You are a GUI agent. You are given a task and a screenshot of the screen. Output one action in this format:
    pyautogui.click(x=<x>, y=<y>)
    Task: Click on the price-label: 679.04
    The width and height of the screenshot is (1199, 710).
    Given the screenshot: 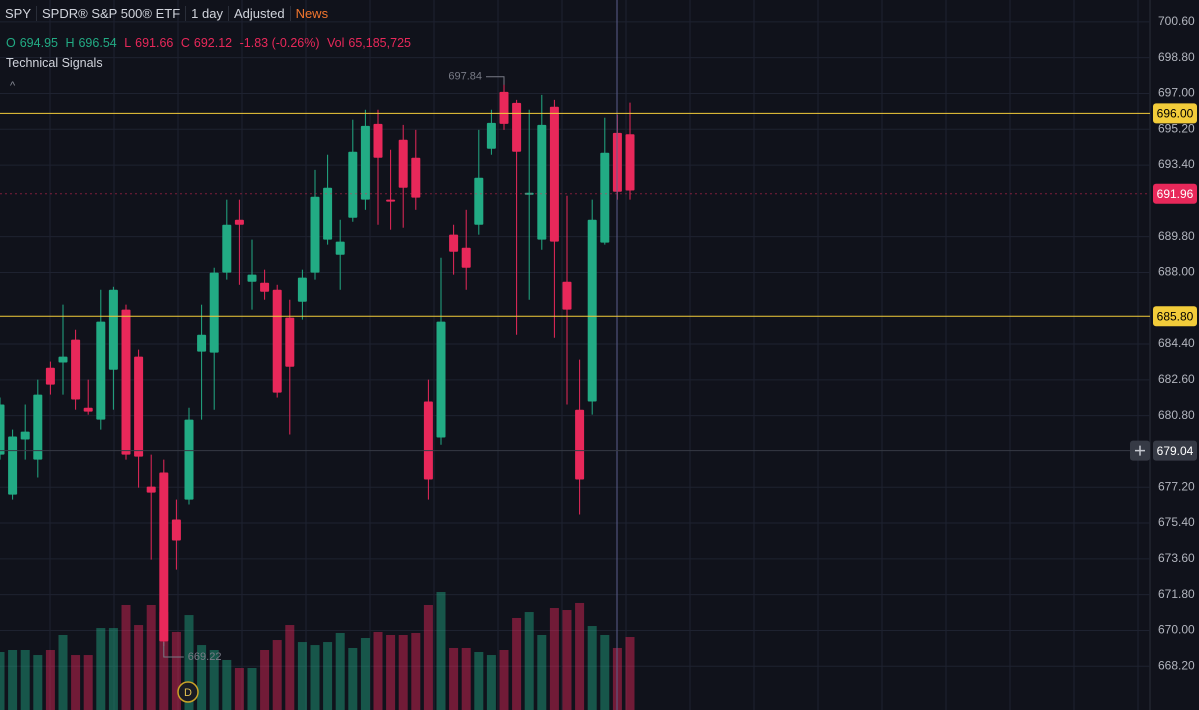 What is the action you would take?
    pyautogui.click(x=1175, y=451)
    